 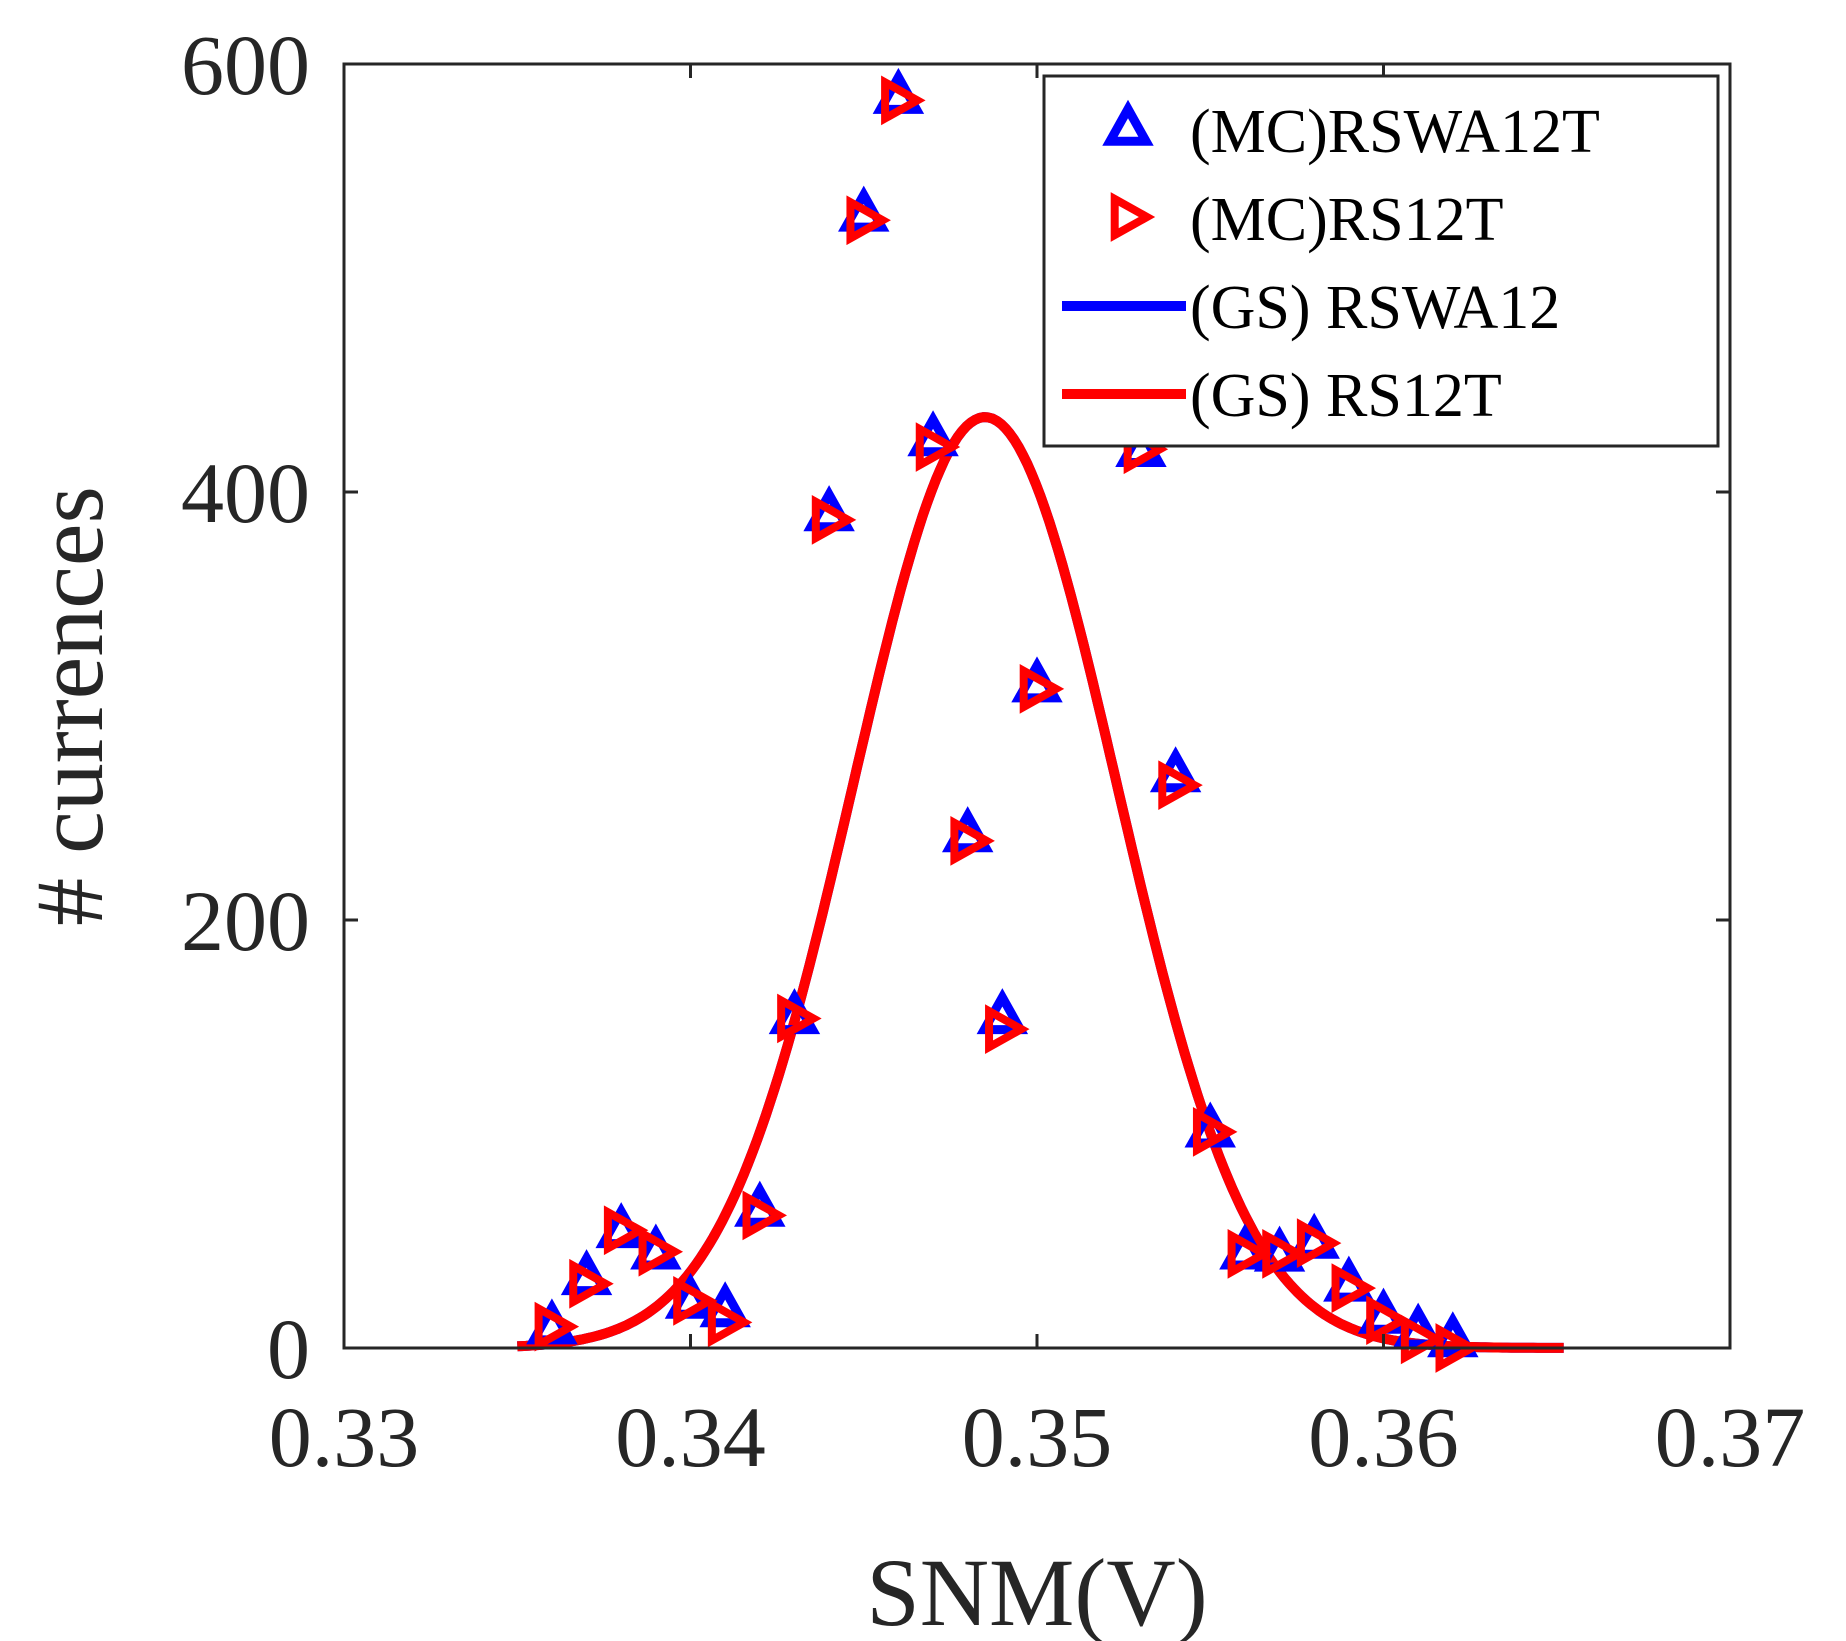 I want to click on legend-label-mc-rswa12t: (MC)RSWA12T, so click(x=1395, y=132).